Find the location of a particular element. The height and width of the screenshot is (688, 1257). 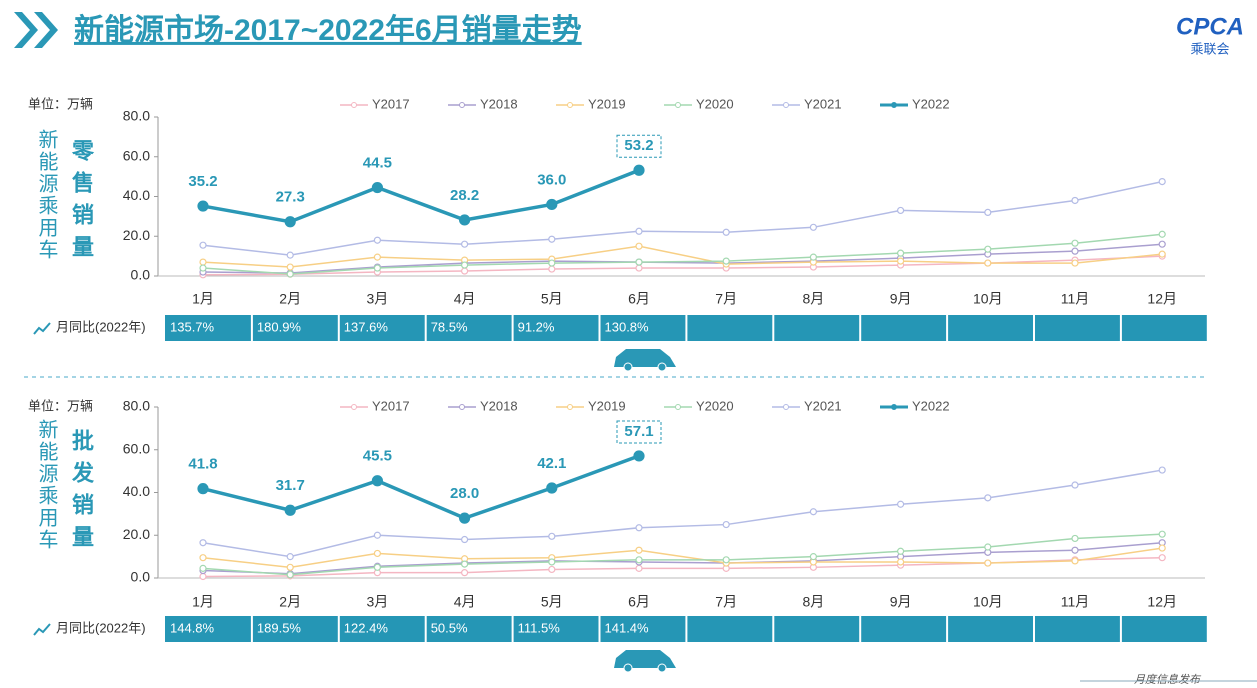

yoy-value: 135.7% is located at coordinates (192, 326).